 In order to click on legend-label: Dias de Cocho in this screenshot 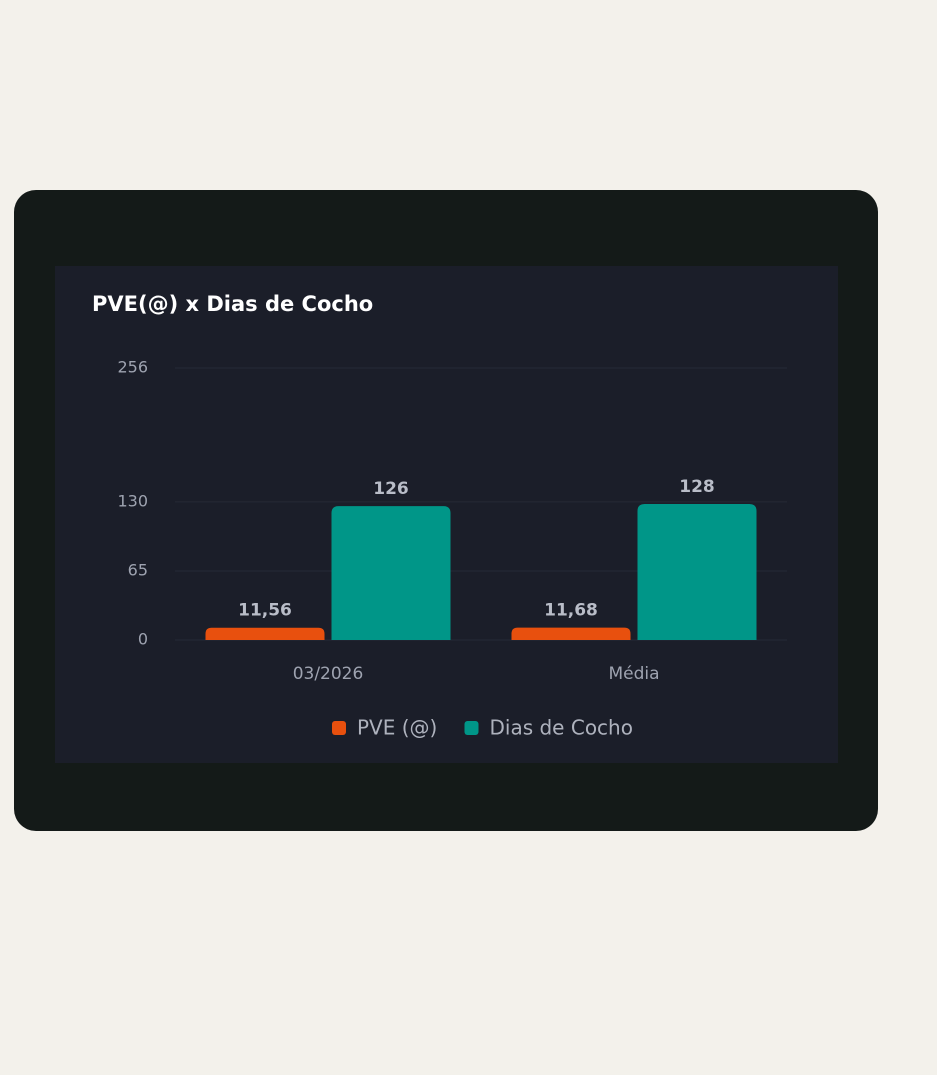, I will do `click(561, 728)`.